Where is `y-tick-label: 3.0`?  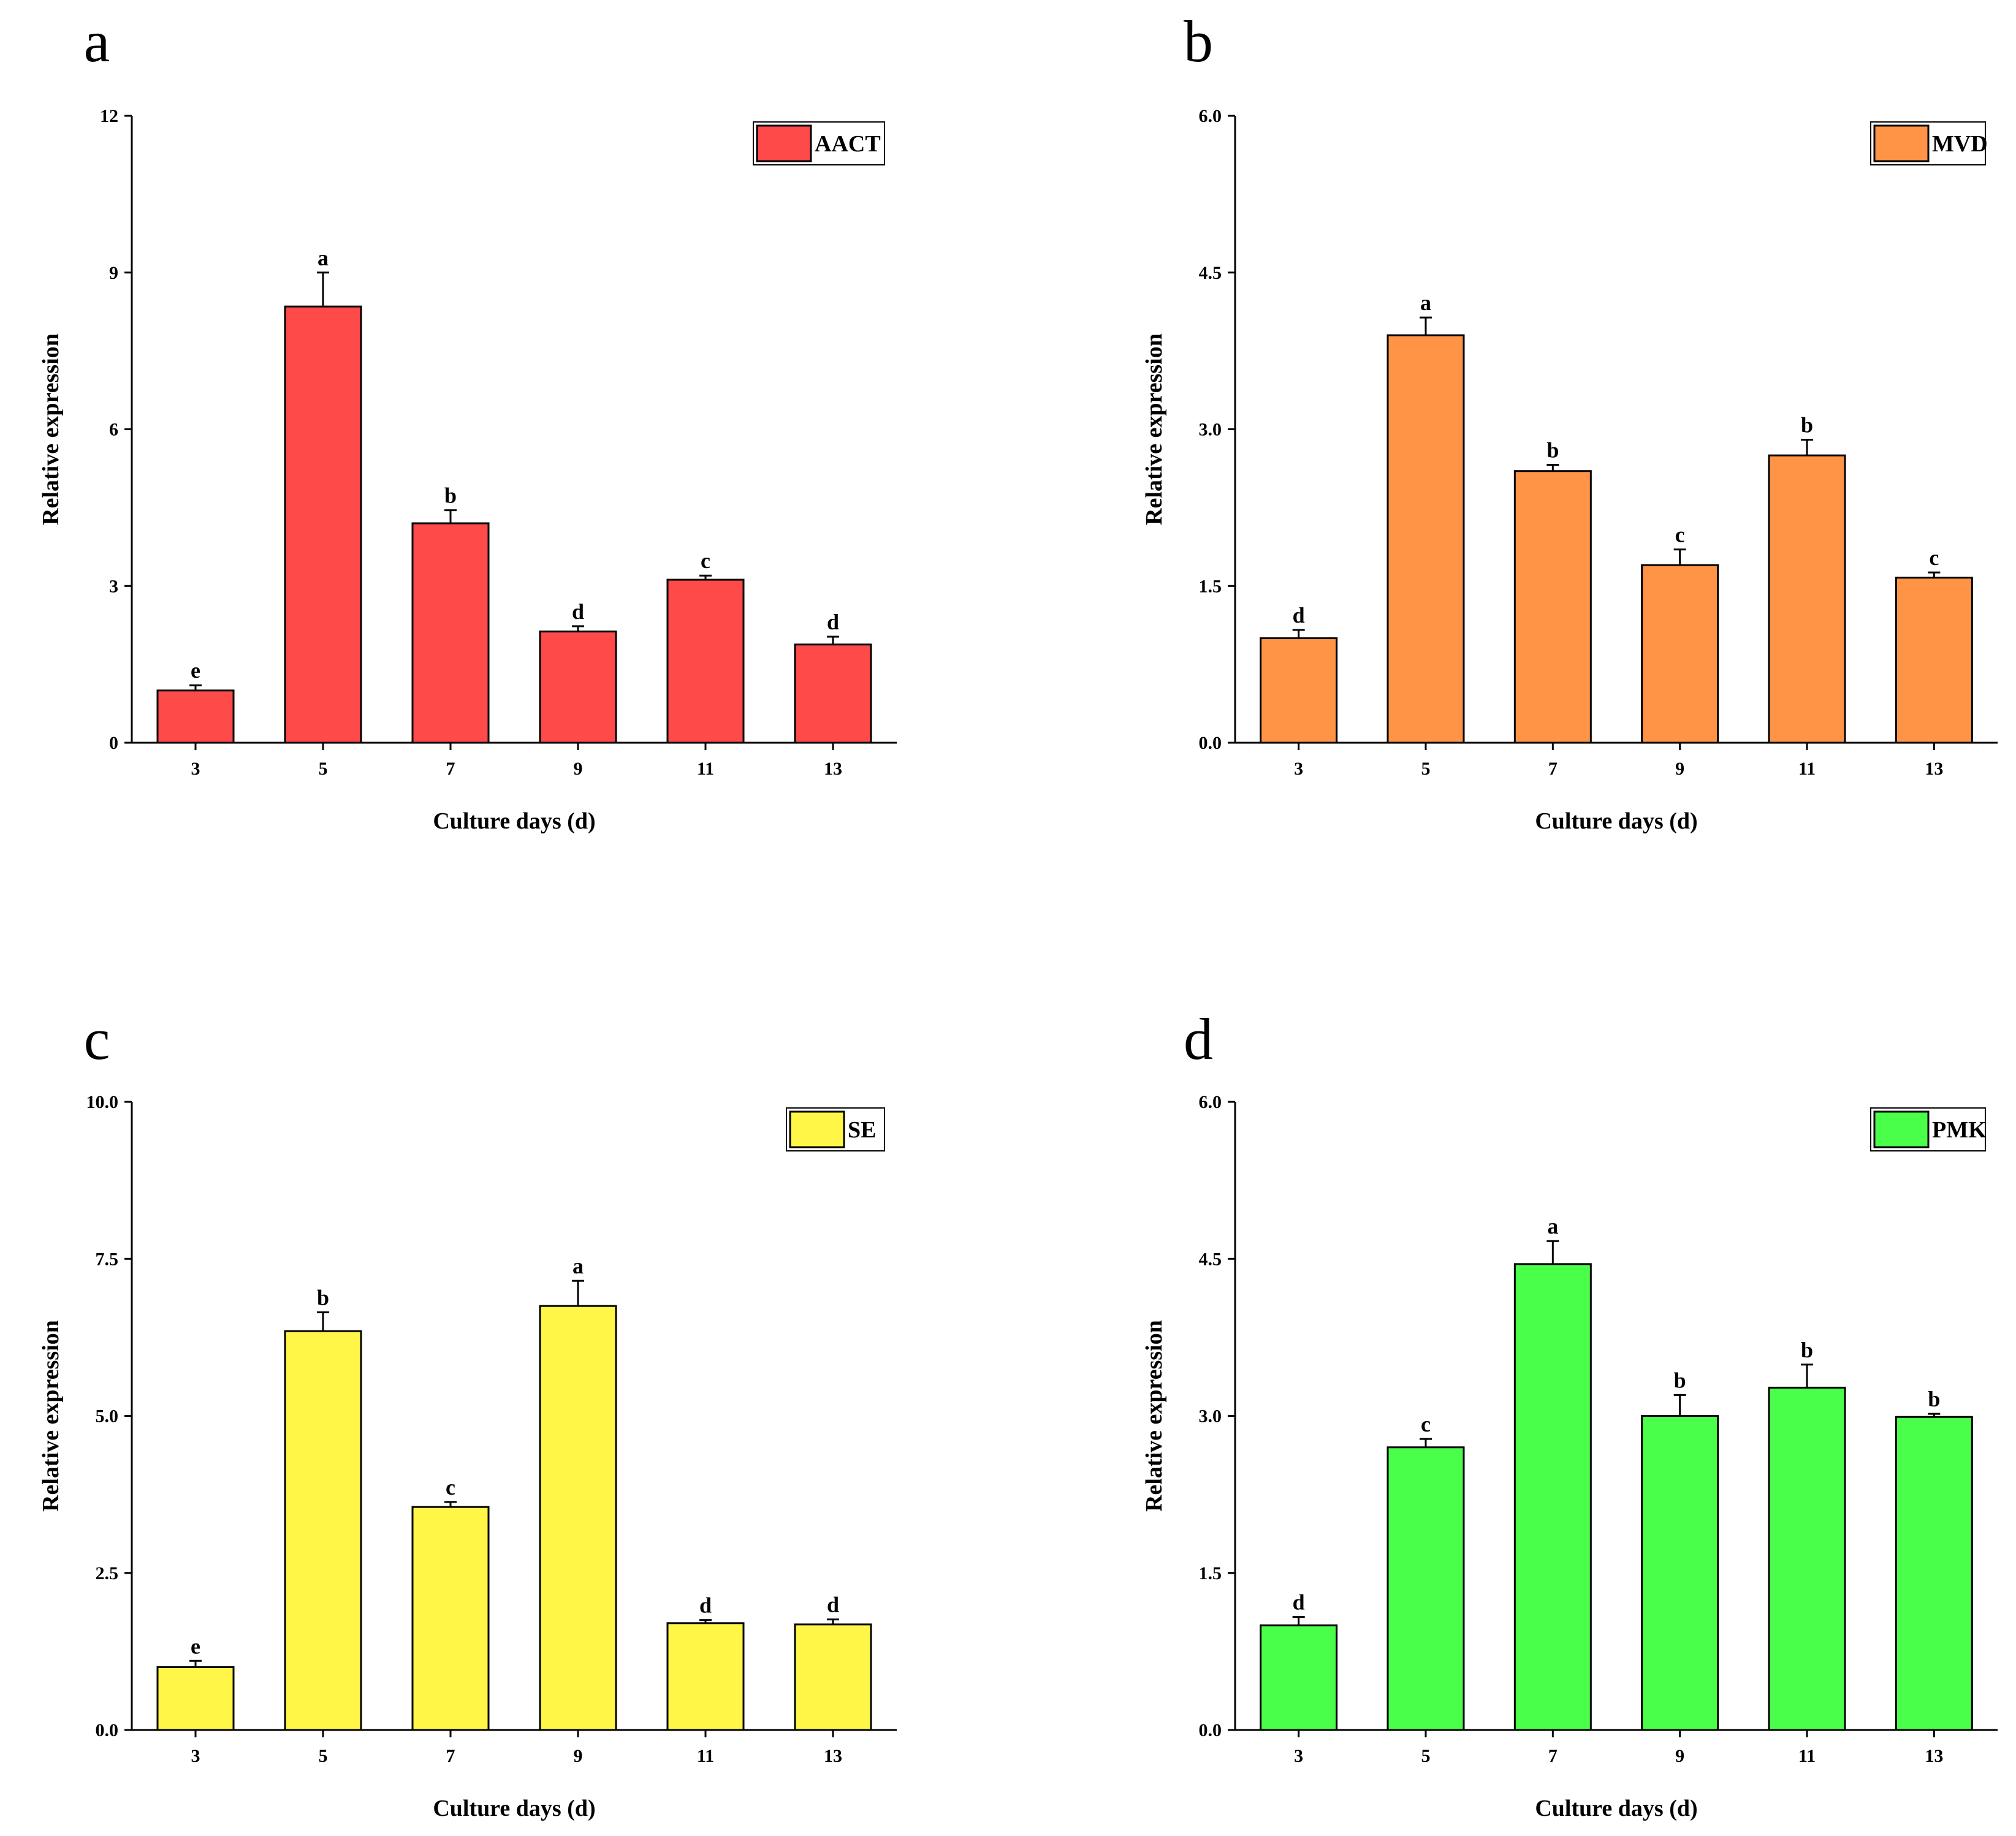 y-tick-label: 3.0 is located at coordinates (1210, 1416).